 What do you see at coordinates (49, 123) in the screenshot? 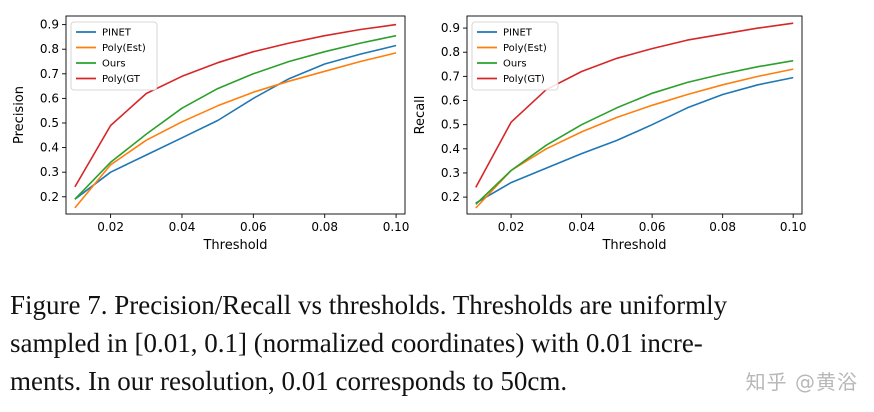
I see `precision-y-tick-label: 0.5` at bounding box center [49, 123].